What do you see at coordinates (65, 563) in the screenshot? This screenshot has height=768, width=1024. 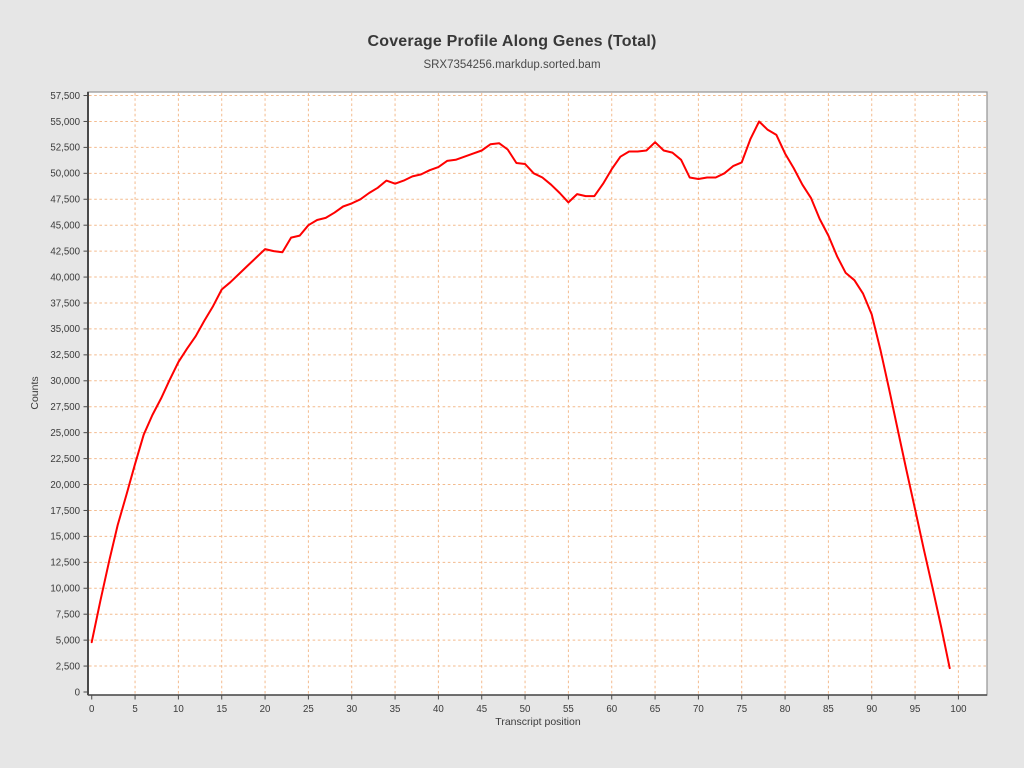 I see `y-tick-label: 12,500` at bounding box center [65, 563].